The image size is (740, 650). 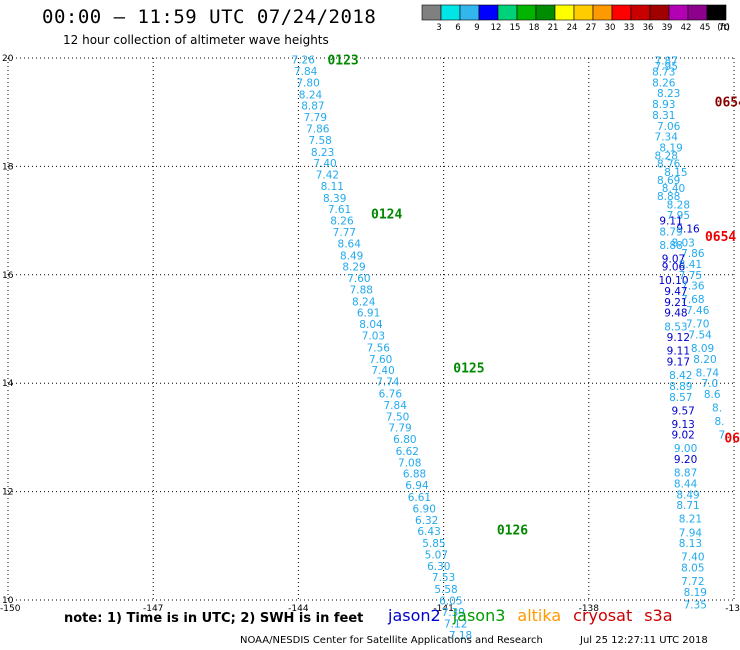 I want to click on swh-value-label: 8.74, so click(x=708, y=373).